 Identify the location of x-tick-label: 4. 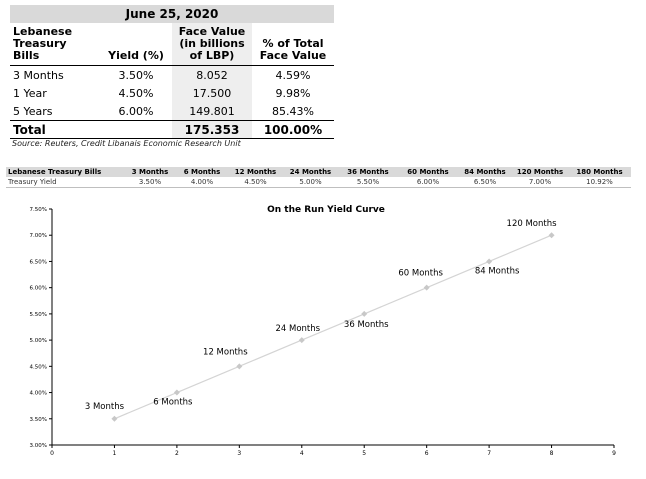
(302, 453).